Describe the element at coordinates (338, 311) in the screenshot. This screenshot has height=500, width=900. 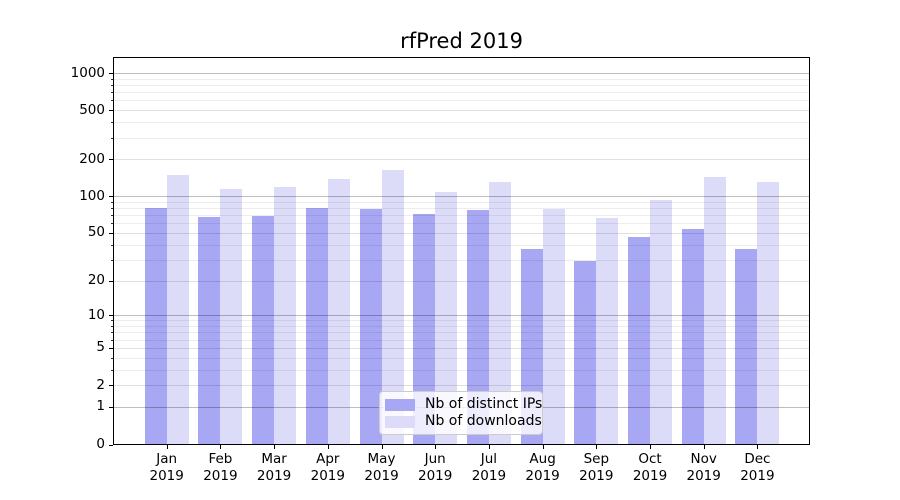
I see `bar-downloads-apr` at that location.